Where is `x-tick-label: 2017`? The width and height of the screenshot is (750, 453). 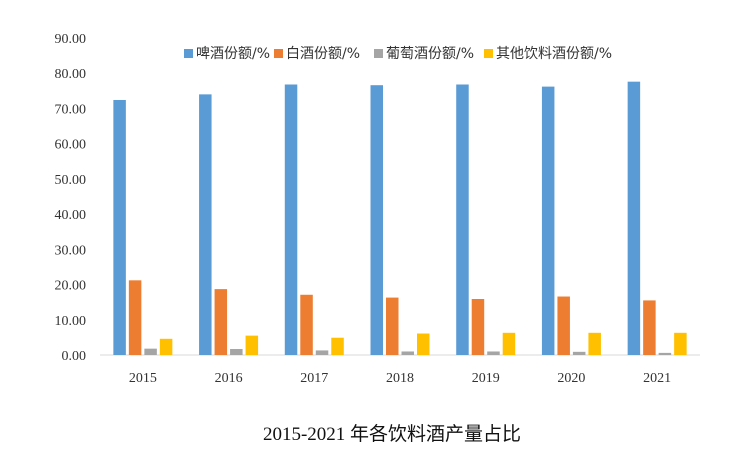
x-tick-label: 2017 is located at coordinates (314, 378).